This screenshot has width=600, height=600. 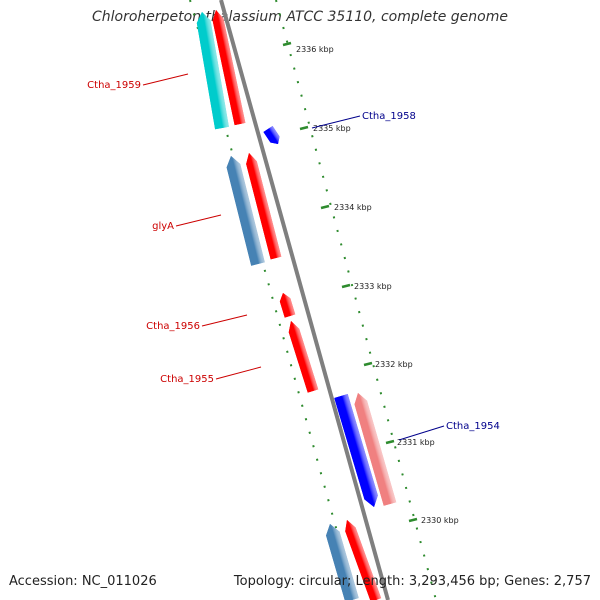 What do you see at coordinates (114, 85) in the screenshot?
I see `gene-label: Ctha_1959` at bounding box center [114, 85].